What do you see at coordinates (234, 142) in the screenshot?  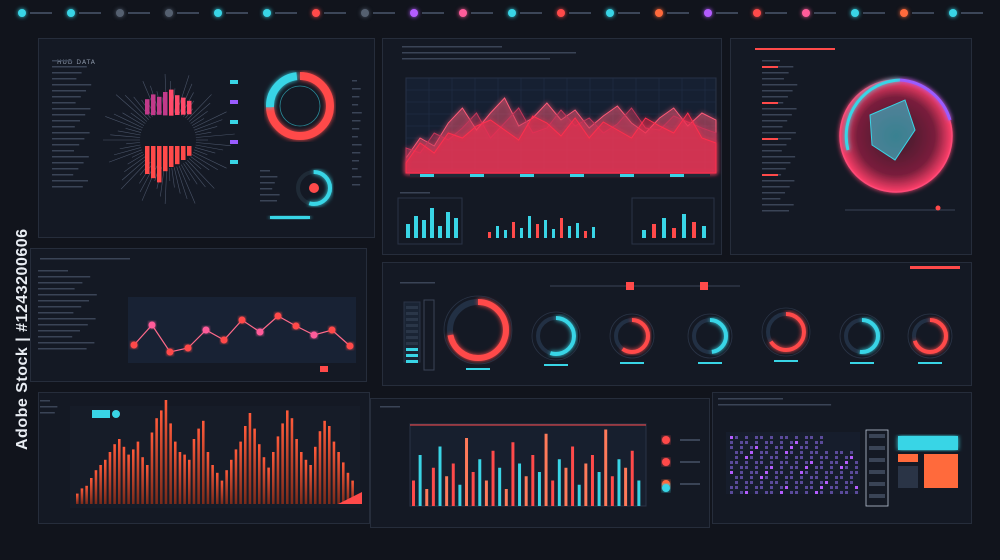 I see `legend-swatch` at bounding box center [234, 142].